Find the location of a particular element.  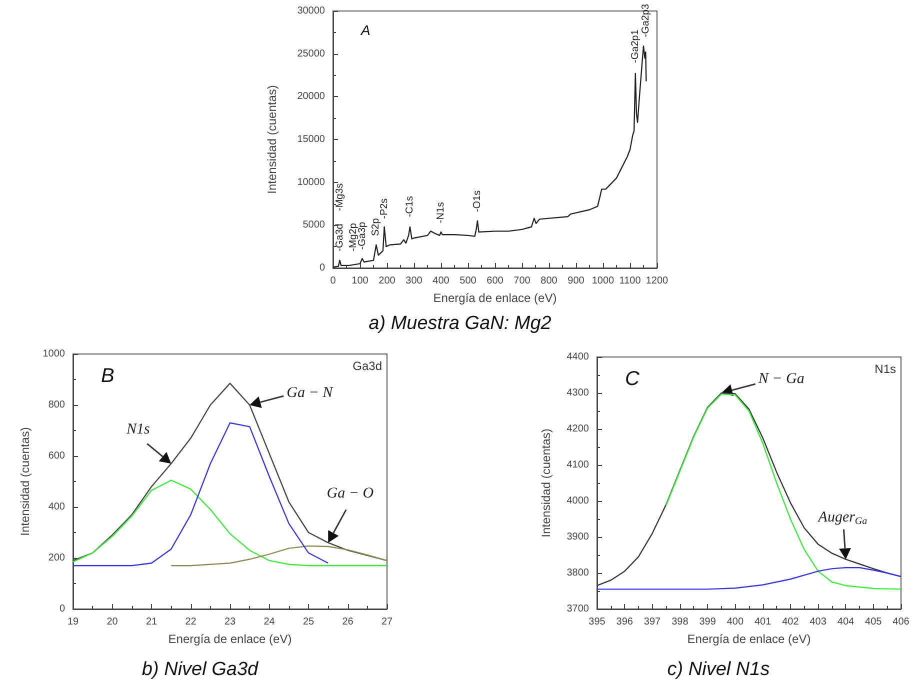

x-tick-label: 100 is located at coordinates (360, 281).